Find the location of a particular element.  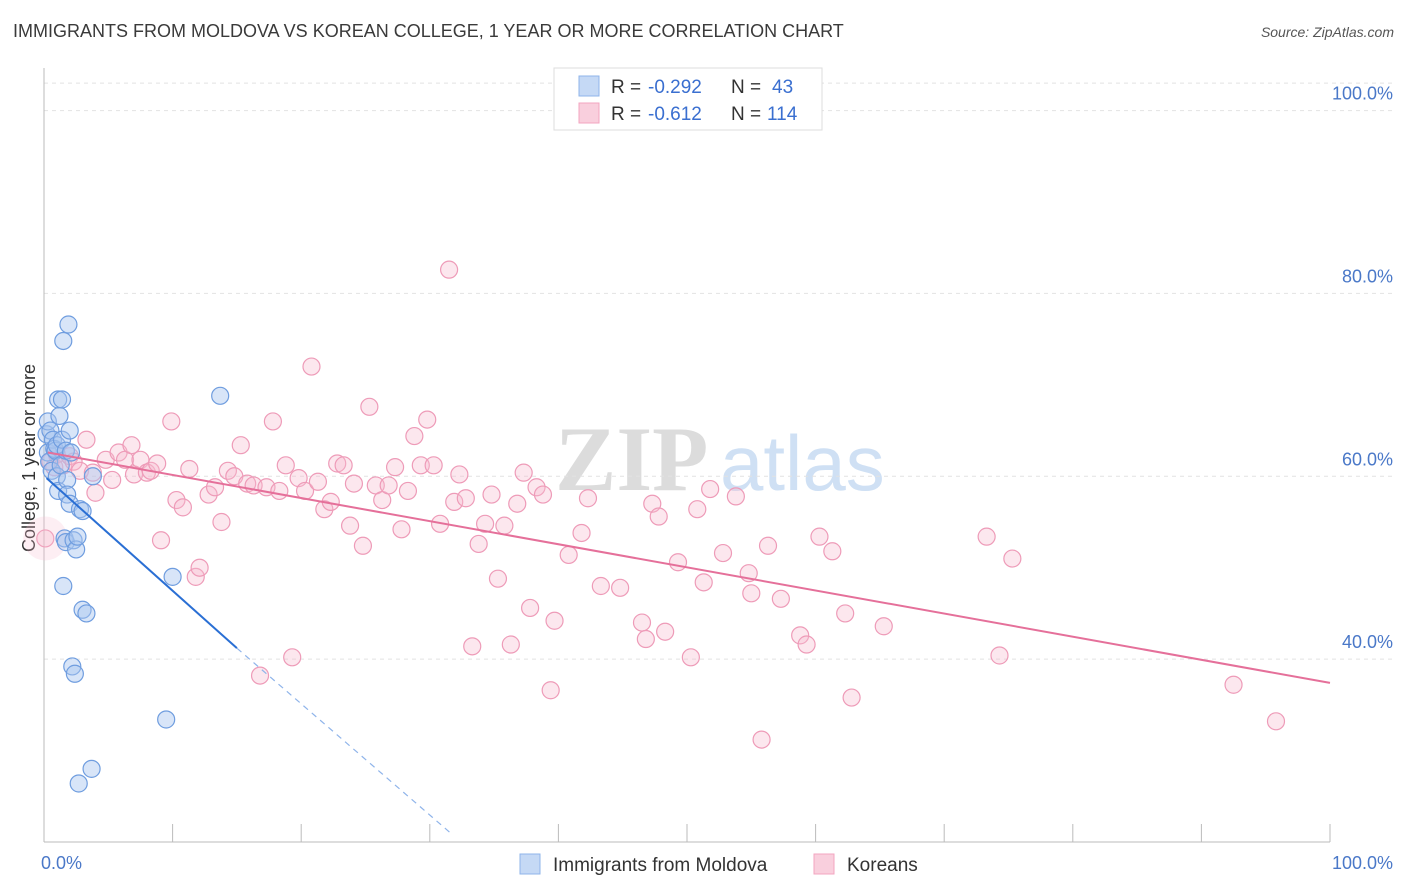

legend-n-value-moldova: 43 is located at coordinates (782, 87).